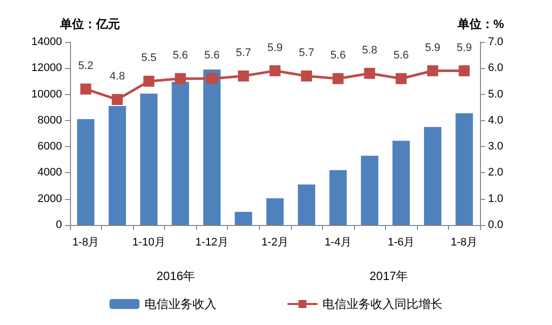 The height and width of the screenshot is (325, 552). Describe the element at coordinates (50, 146) in the screenshot. I see `y-tick-label: 6000` at that location.